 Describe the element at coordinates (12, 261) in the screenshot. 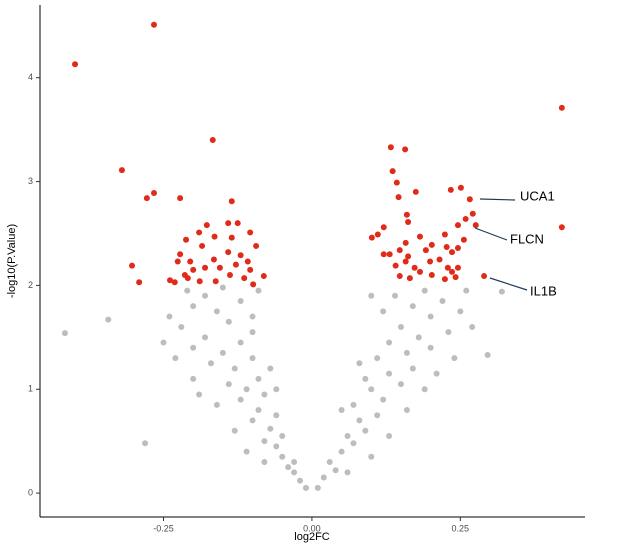

I see `y-axis-title: -log10(P.Value)` at that location.